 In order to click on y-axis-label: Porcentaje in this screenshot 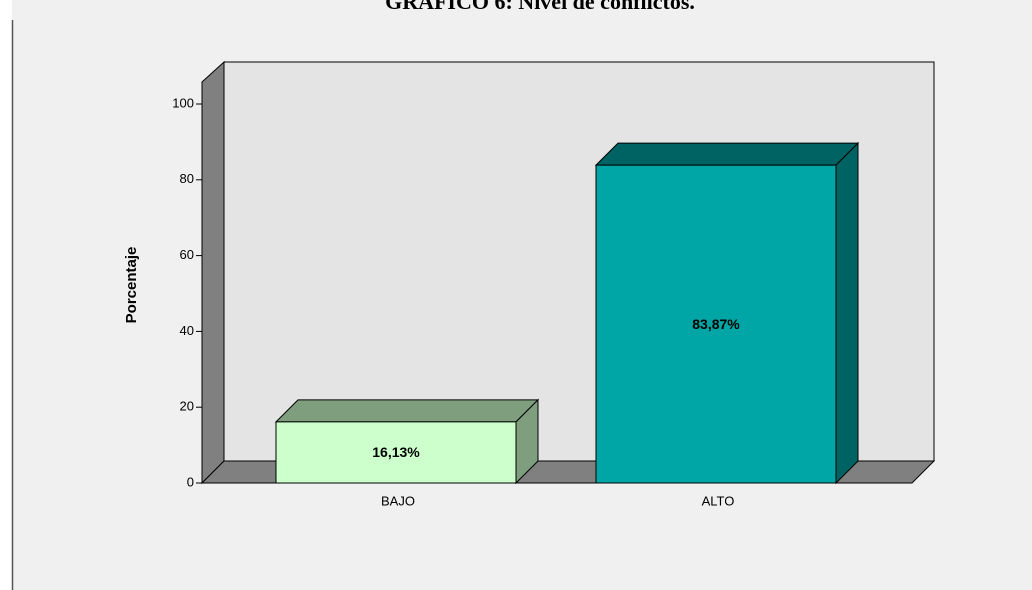, I will do `click(131, 285)`.